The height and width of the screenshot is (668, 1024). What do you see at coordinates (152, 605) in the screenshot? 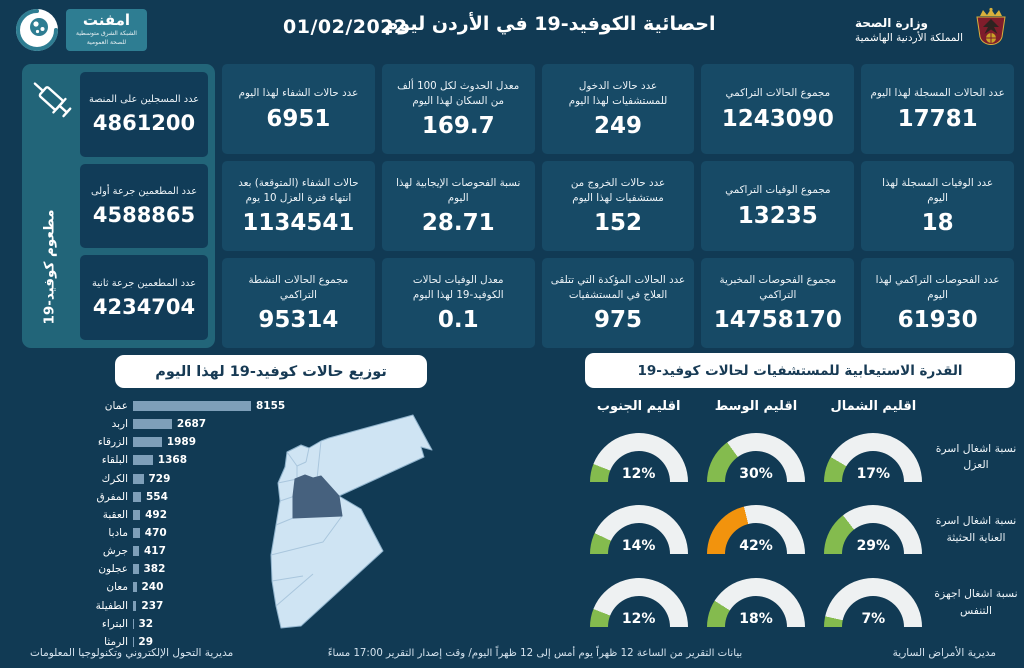
I see `bar-value-label: 237` at bounding box center [152, 605].